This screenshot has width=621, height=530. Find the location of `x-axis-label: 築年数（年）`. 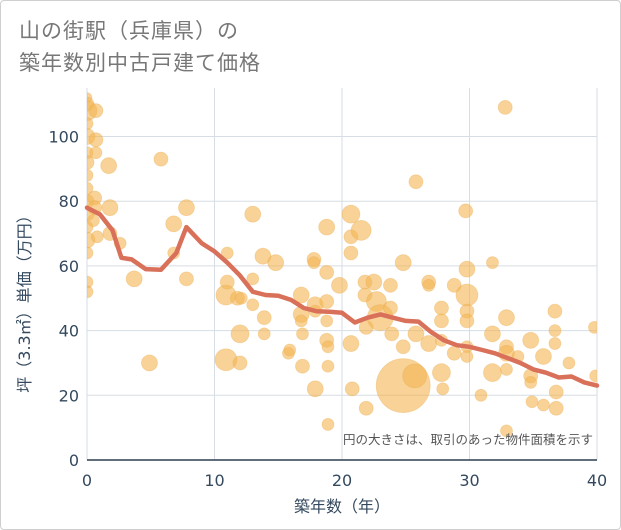

x-axis-label: 築年数（年） is located at coordinates (342, 506).